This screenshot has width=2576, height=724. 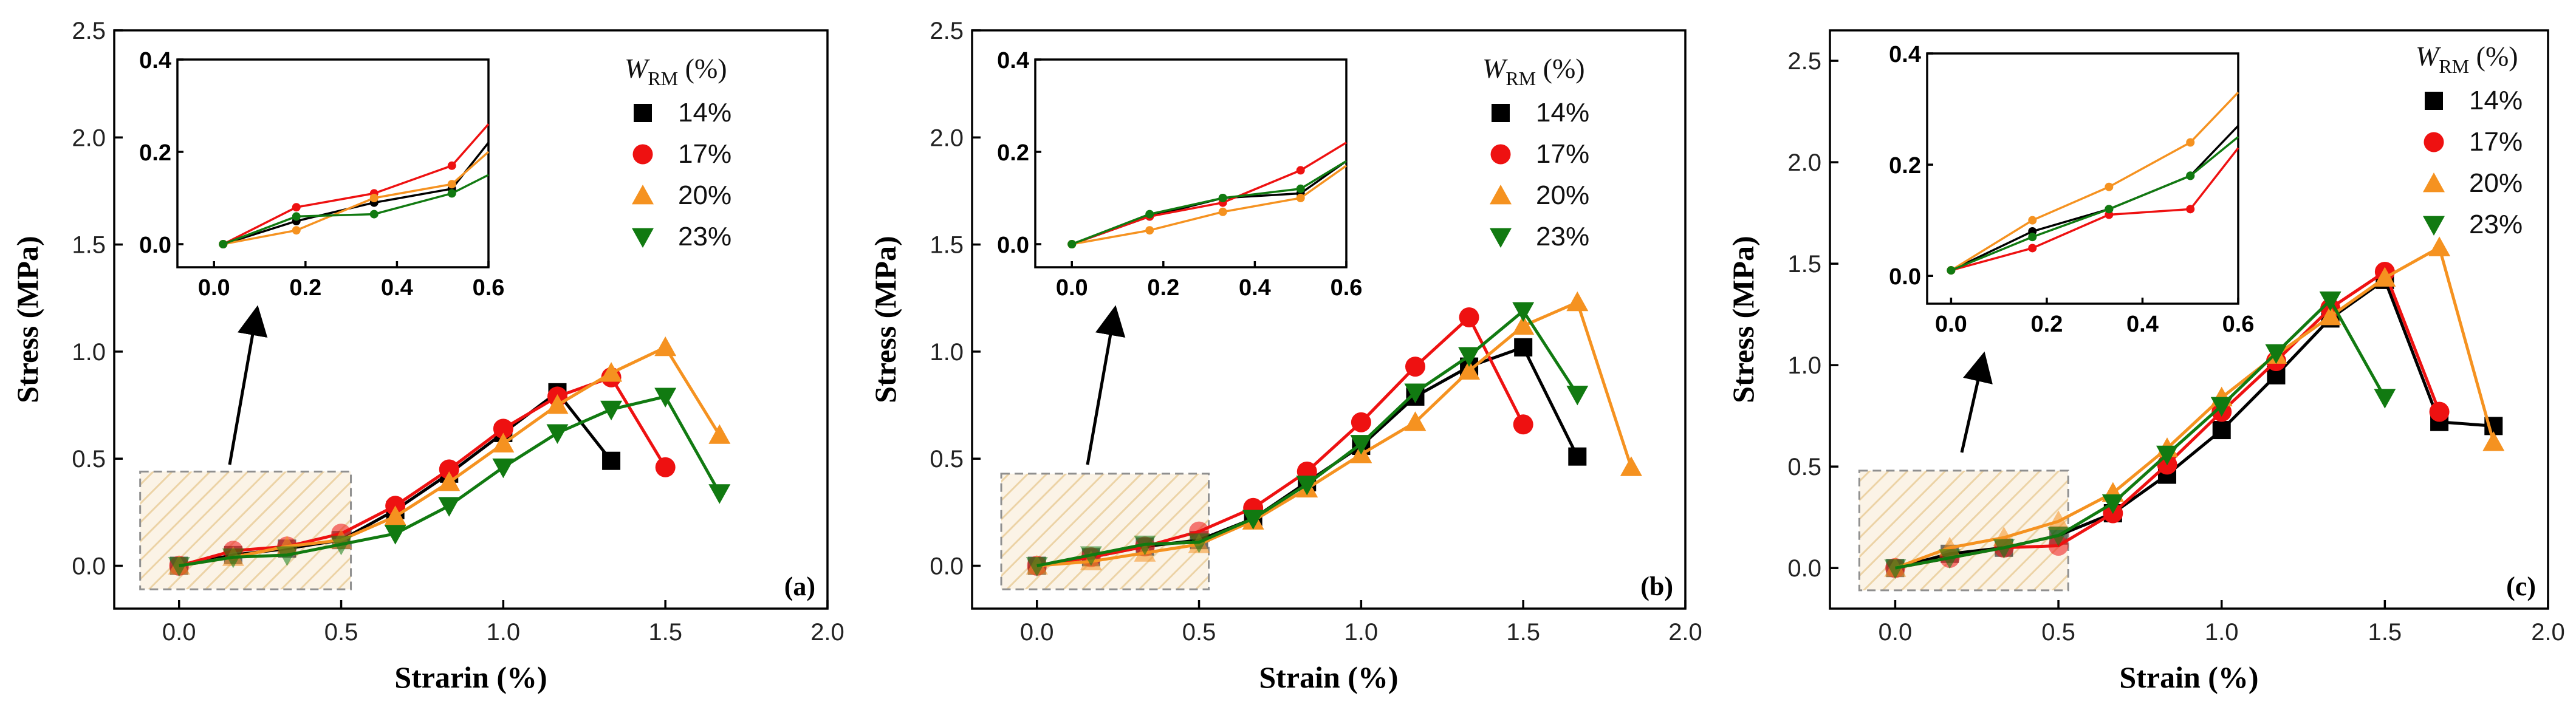 What do you see at coordinates (2188, 677) in the screenshot?
I see `x-axis-title: Strain (%)` at bounding box center [2188, 677].